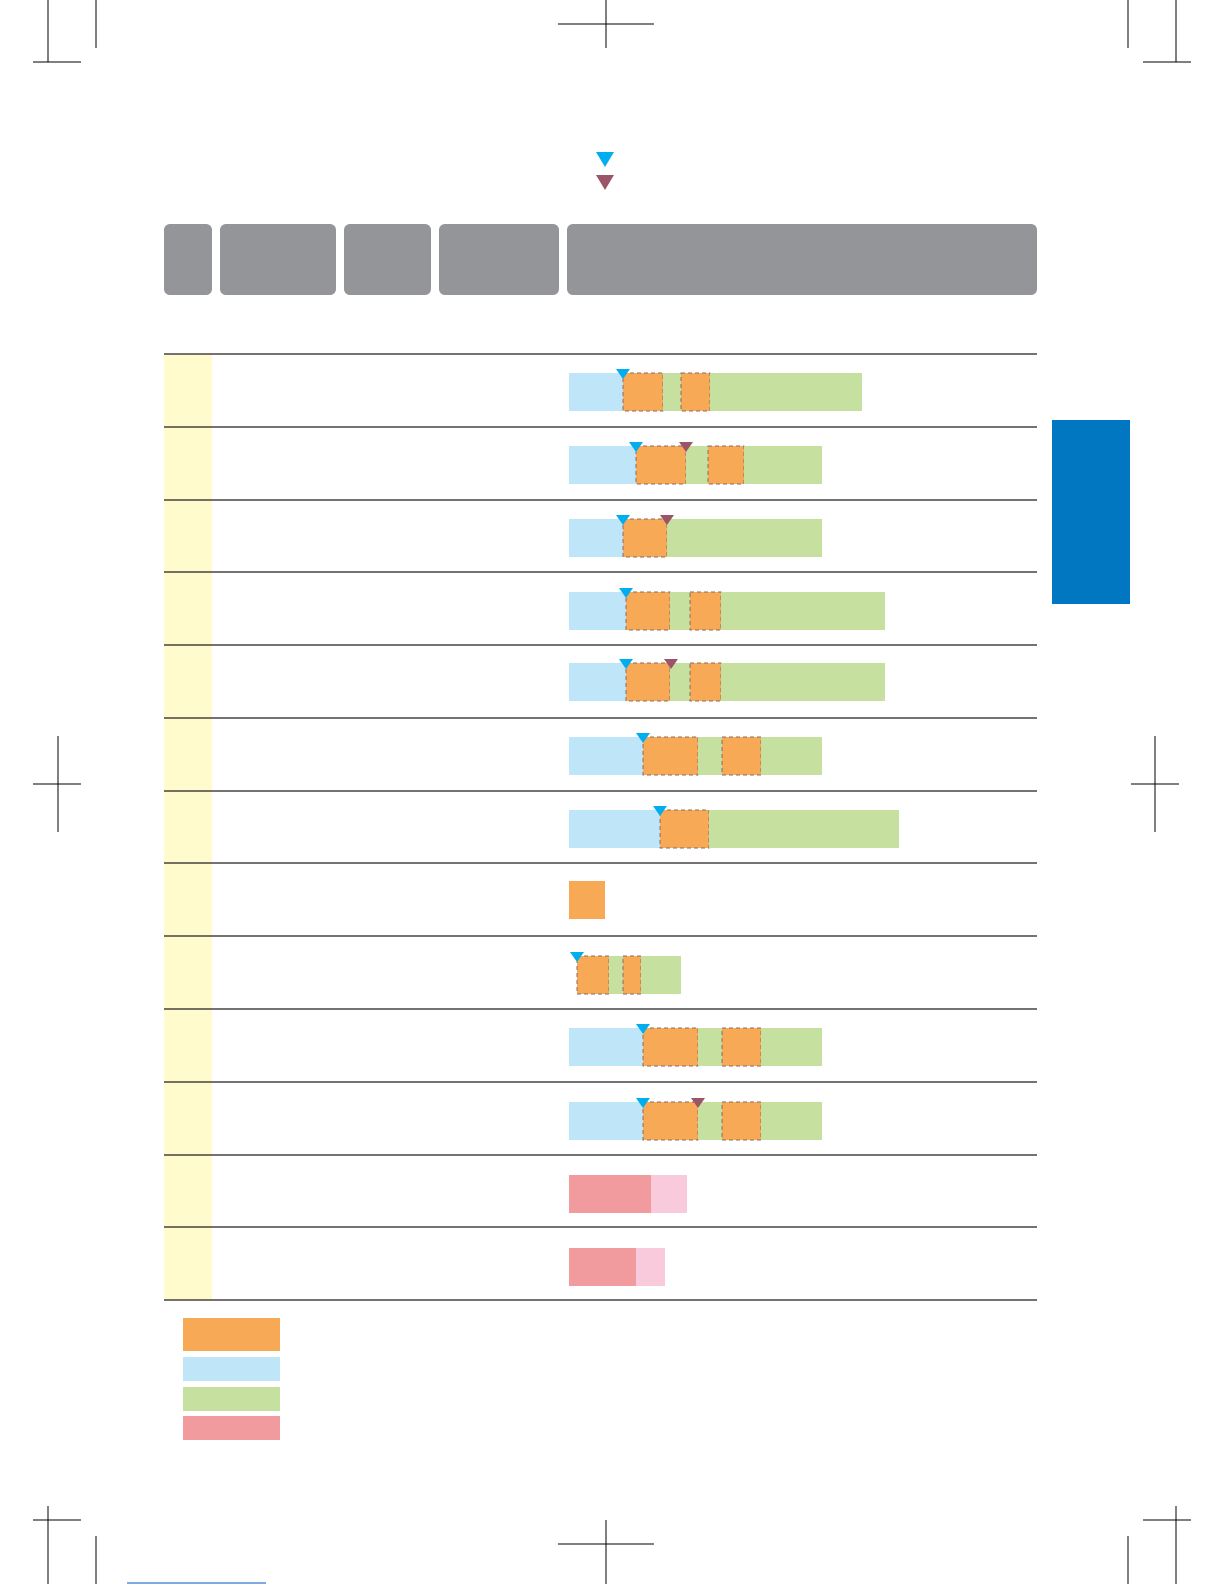 This screenshot has width=1224, height=1584. I want to click on header-row, so click(600, 259).